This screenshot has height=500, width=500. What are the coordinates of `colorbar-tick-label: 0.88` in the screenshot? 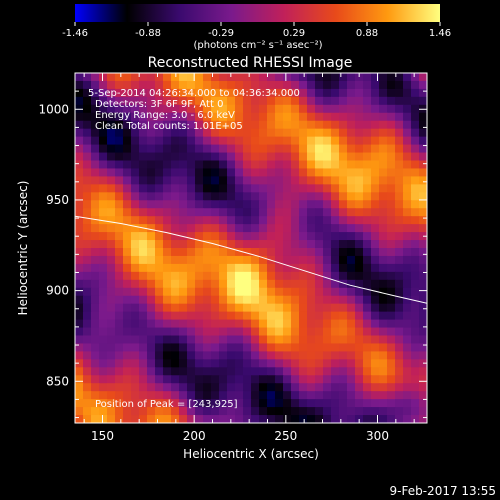 It's located at (367, 33).